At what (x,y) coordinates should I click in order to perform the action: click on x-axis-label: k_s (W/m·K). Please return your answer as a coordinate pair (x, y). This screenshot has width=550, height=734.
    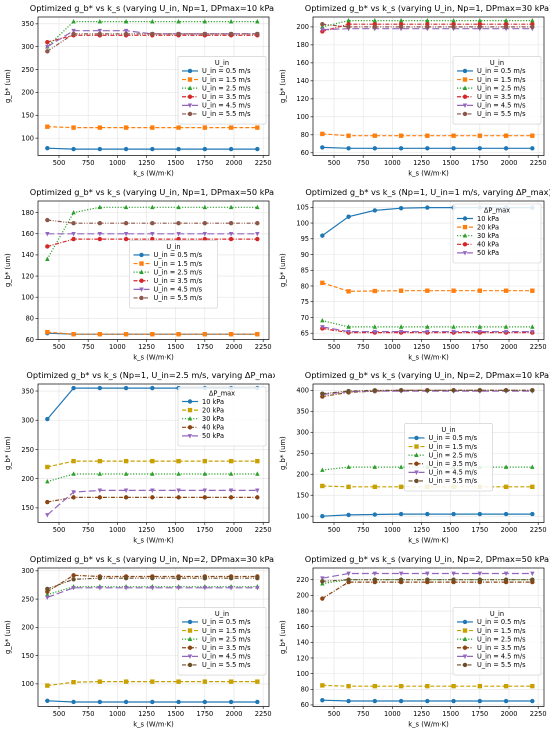
    Looking at the image, I should click on (428, 174).